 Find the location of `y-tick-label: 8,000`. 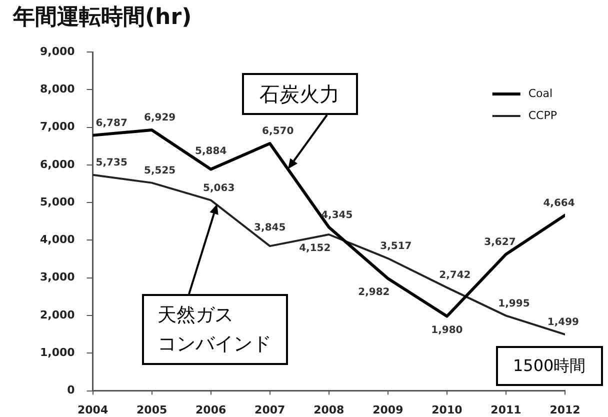

y-tick-label: 8,000 is located at coordinates (58, 89).